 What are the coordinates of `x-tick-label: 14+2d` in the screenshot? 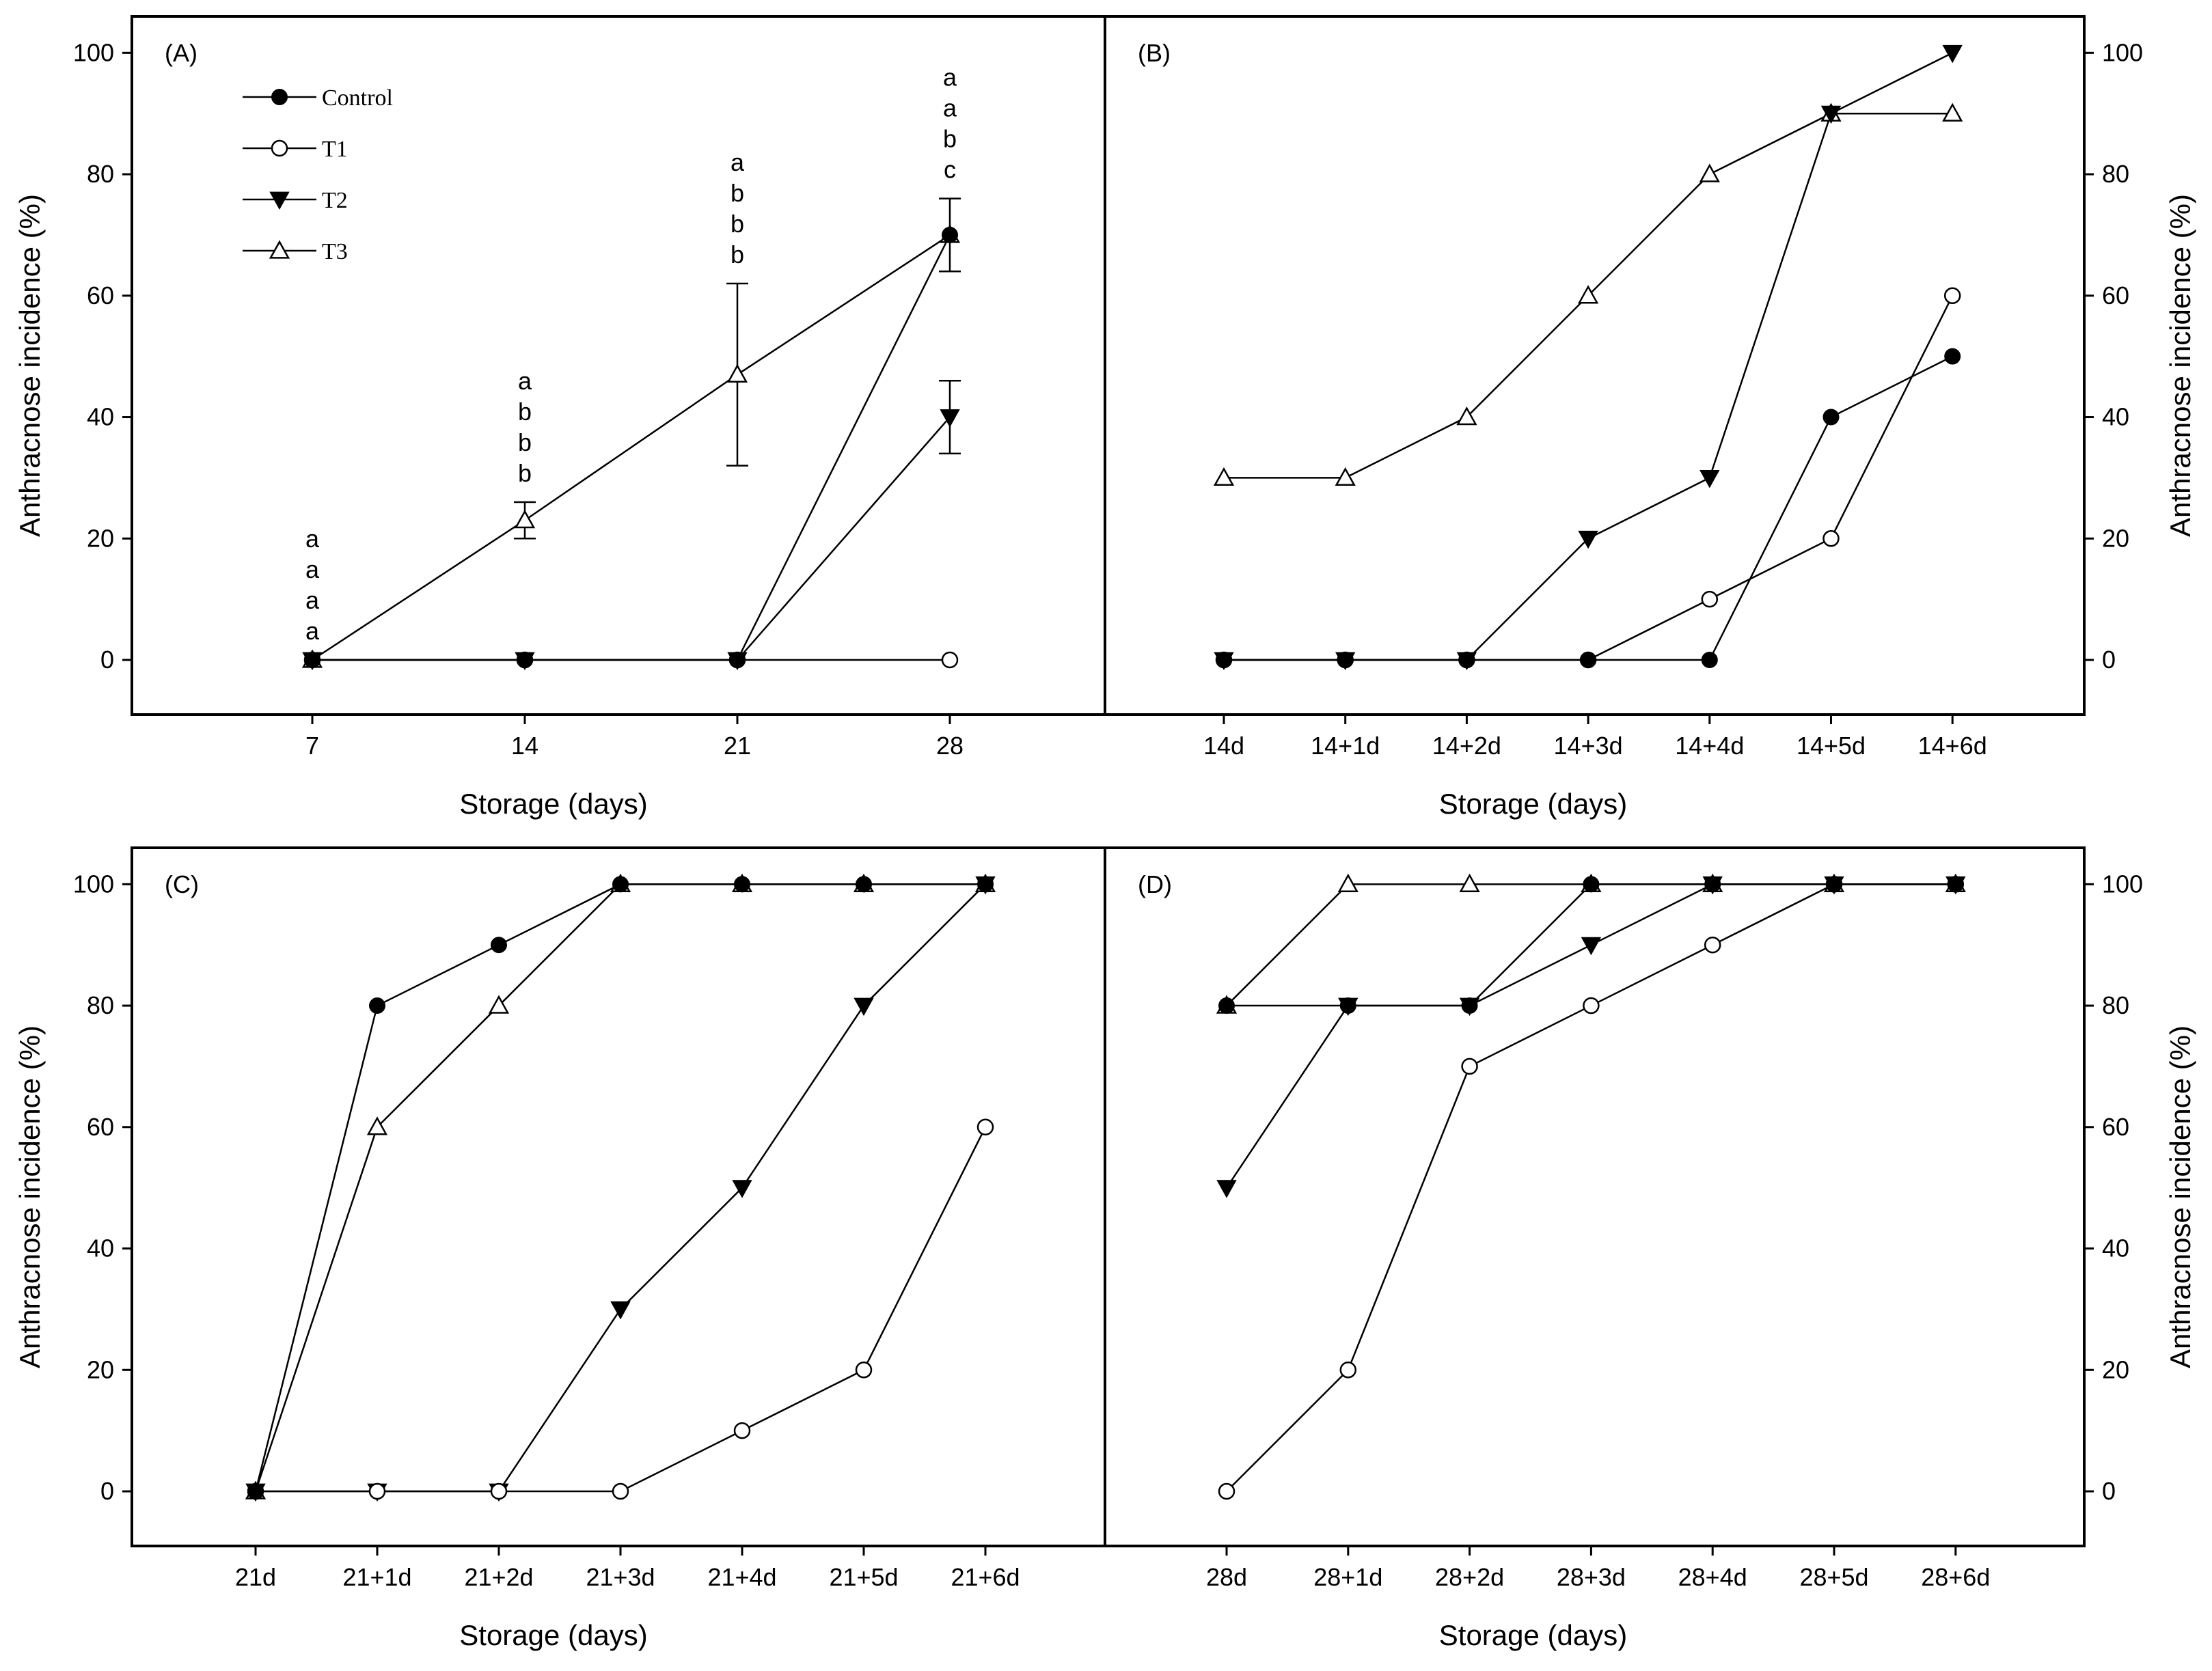 It's located at (1467, 746).